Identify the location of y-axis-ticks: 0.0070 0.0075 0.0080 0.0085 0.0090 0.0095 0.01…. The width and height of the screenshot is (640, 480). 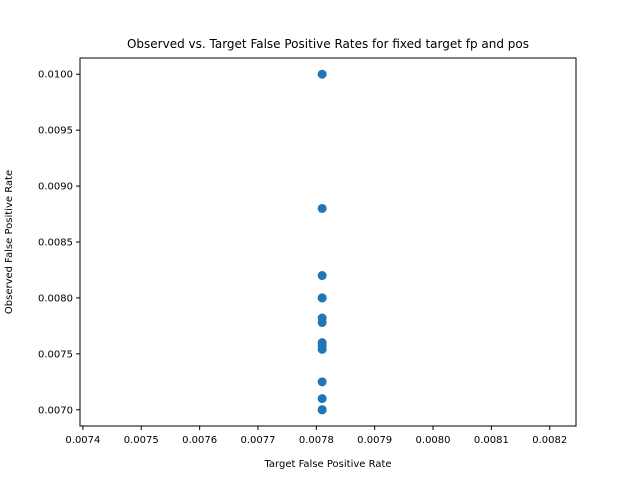
(59, 243).